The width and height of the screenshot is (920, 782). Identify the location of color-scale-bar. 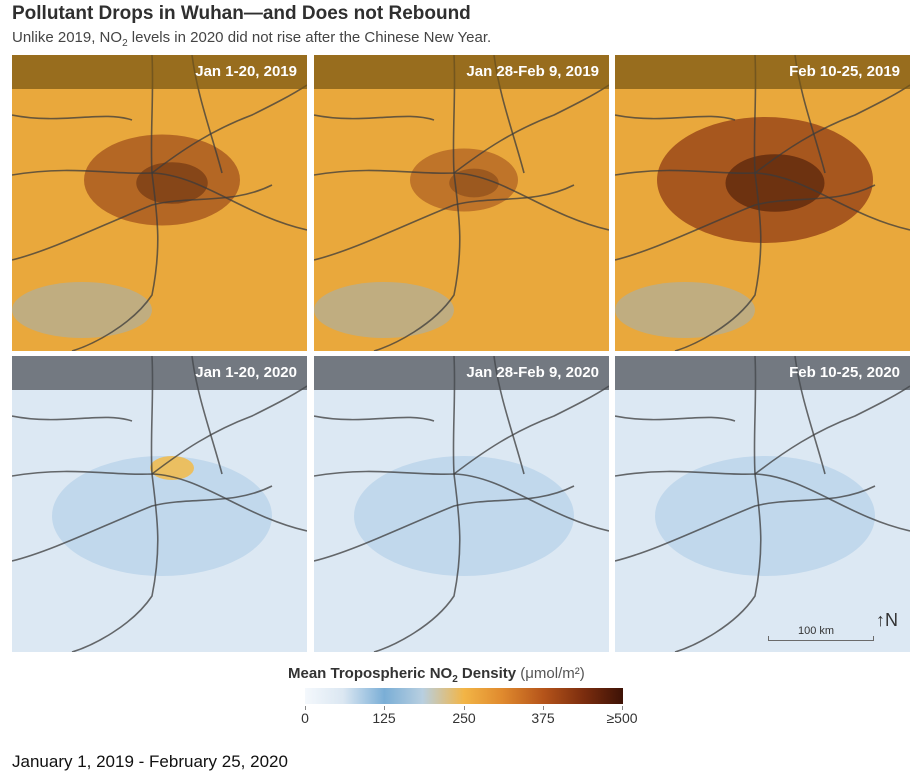
(464, 696).